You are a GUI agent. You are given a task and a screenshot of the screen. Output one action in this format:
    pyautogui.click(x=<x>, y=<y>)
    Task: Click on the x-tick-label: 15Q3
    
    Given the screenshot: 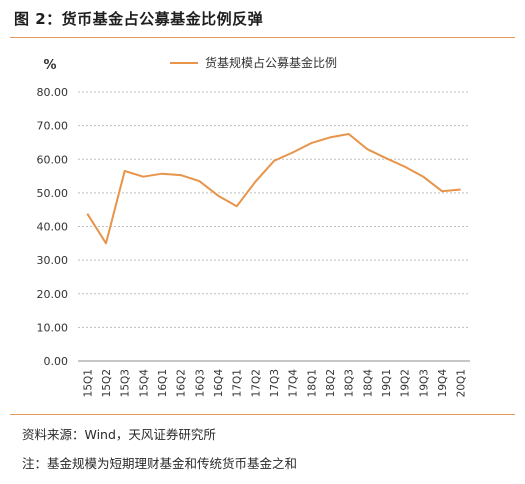 What is the action you would take?
    pyautogui.click(x=126, y=383)
    